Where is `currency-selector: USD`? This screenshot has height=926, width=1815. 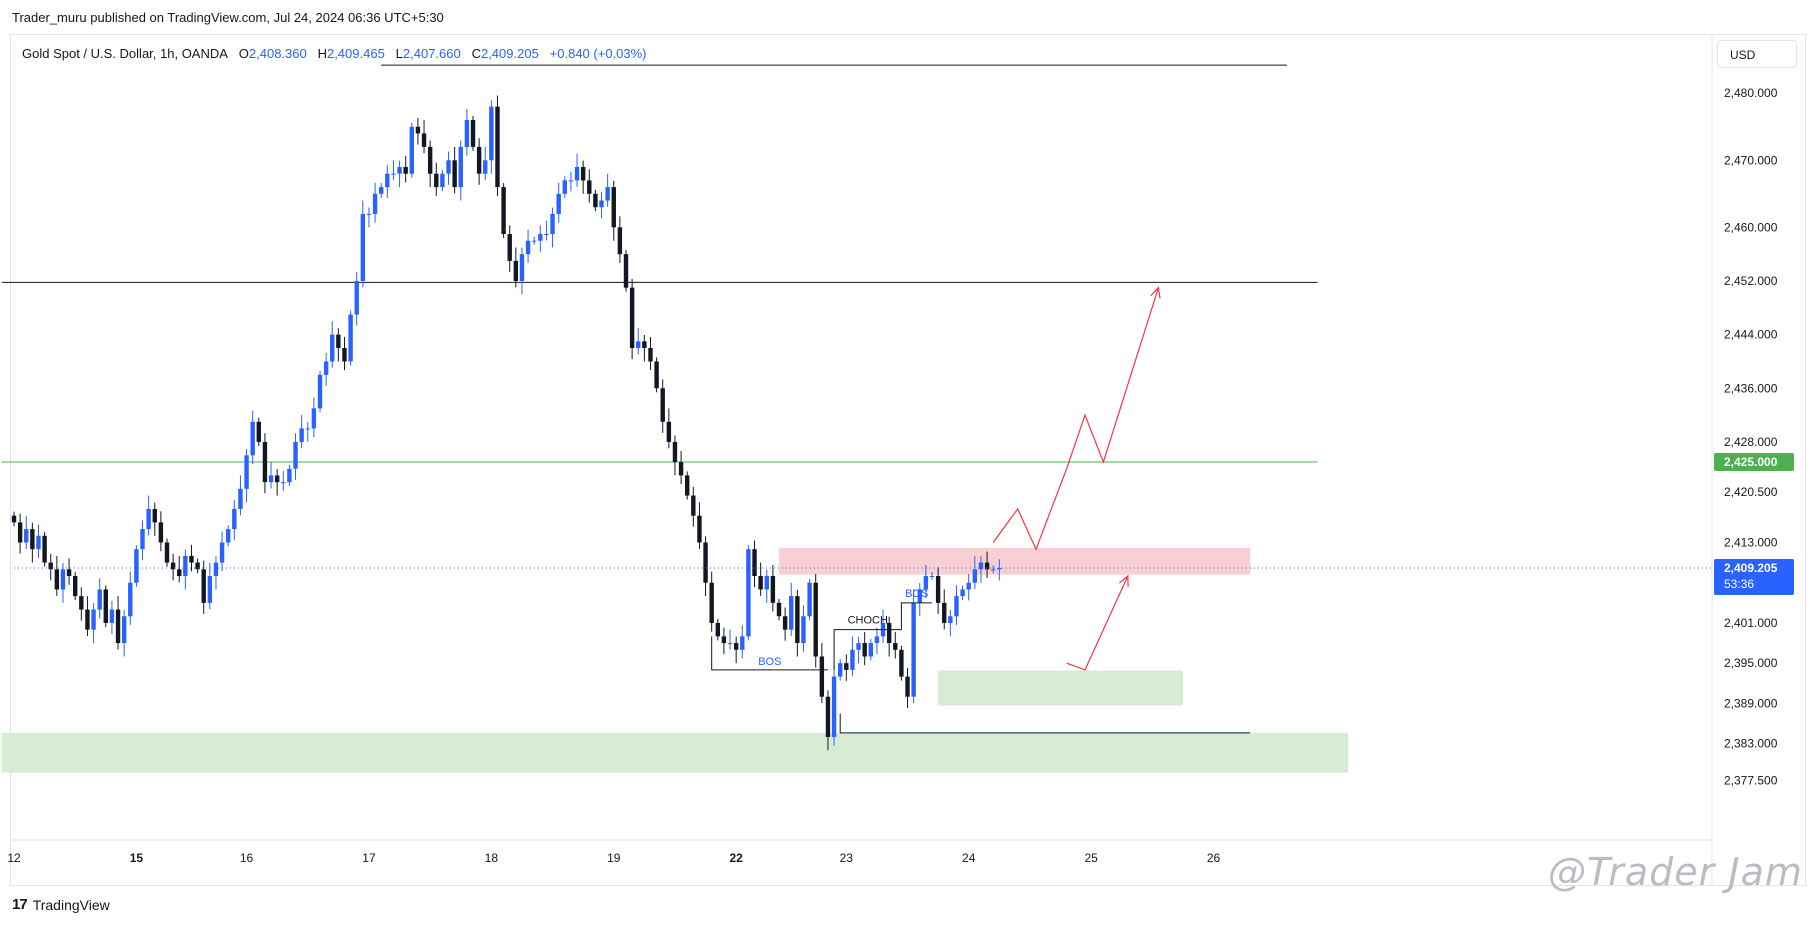 currency-selector: USD is located at coordinates (1757, 54).